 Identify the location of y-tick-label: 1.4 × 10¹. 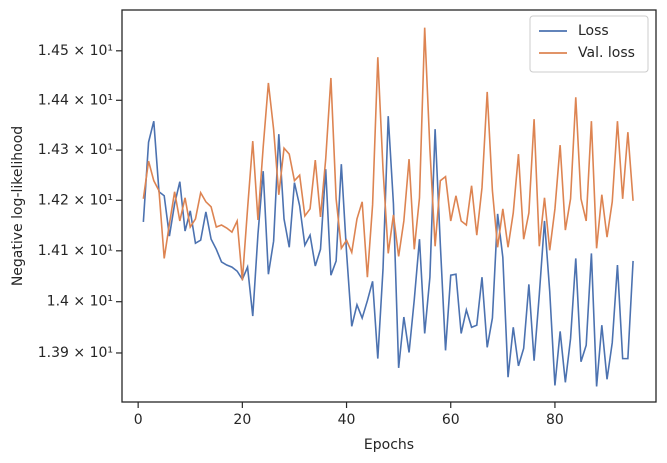
(80, 302).